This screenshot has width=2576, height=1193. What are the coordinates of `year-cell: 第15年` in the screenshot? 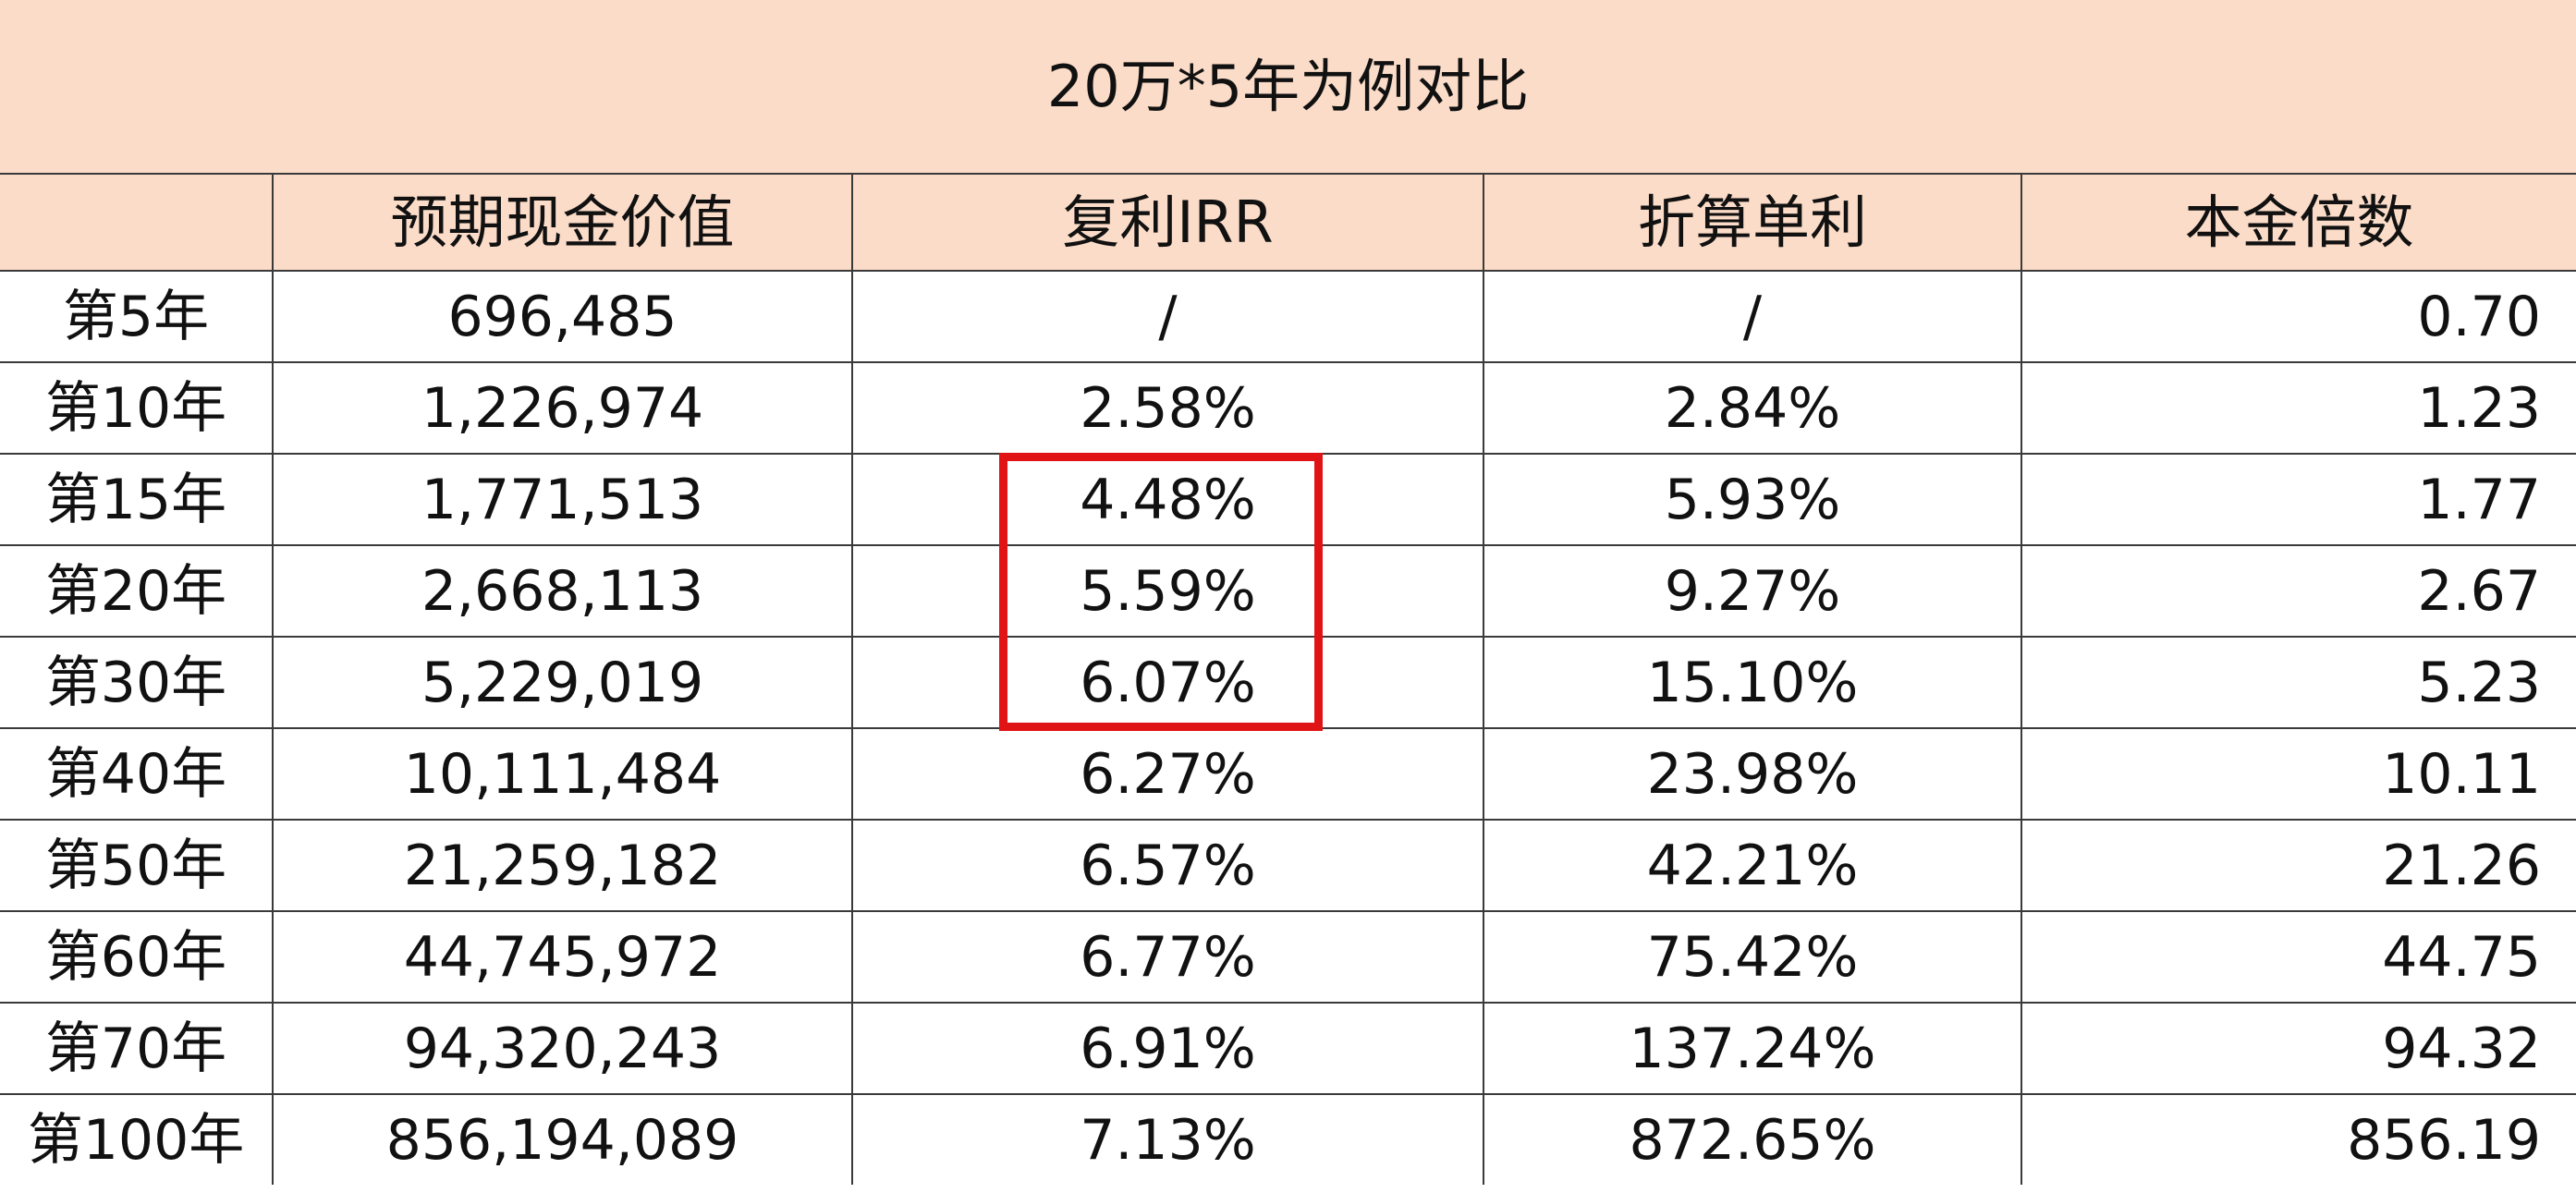 It's located at (137, 499).